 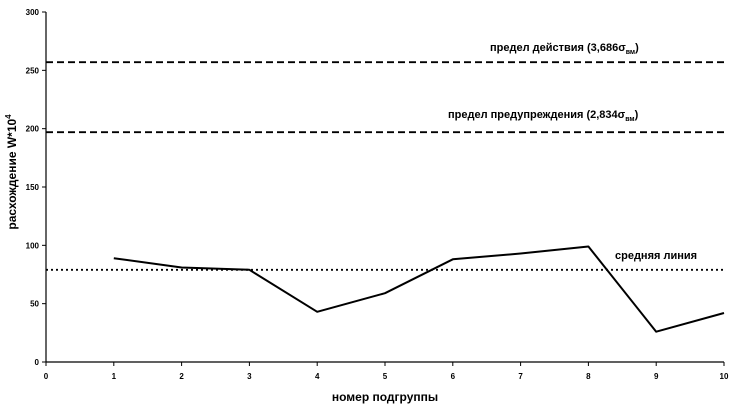 I want to click on x-tick-label: 10, so click(x=724, y=376).